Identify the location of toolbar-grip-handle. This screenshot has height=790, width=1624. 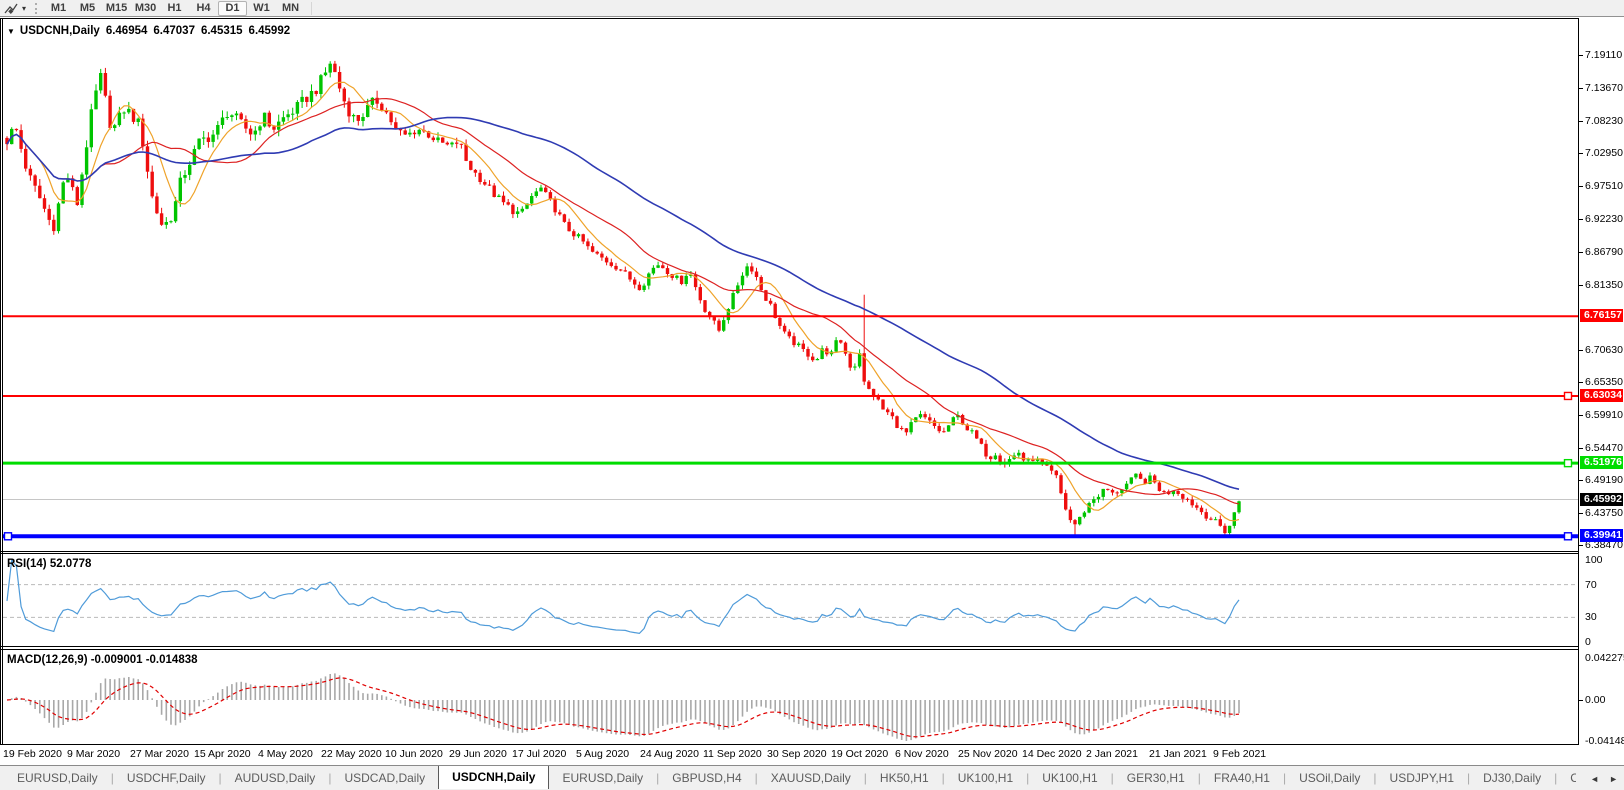
(36, 8).